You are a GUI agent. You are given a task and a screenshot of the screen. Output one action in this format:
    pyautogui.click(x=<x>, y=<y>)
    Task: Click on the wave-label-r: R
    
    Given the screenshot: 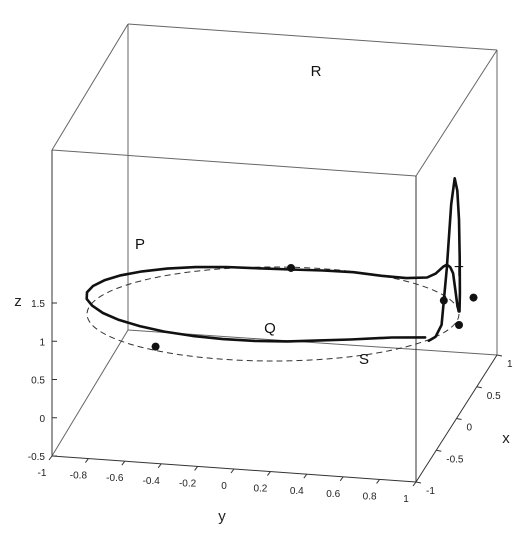 What is the action you would take?
    pyautogui.click(x=316, y=71)
    